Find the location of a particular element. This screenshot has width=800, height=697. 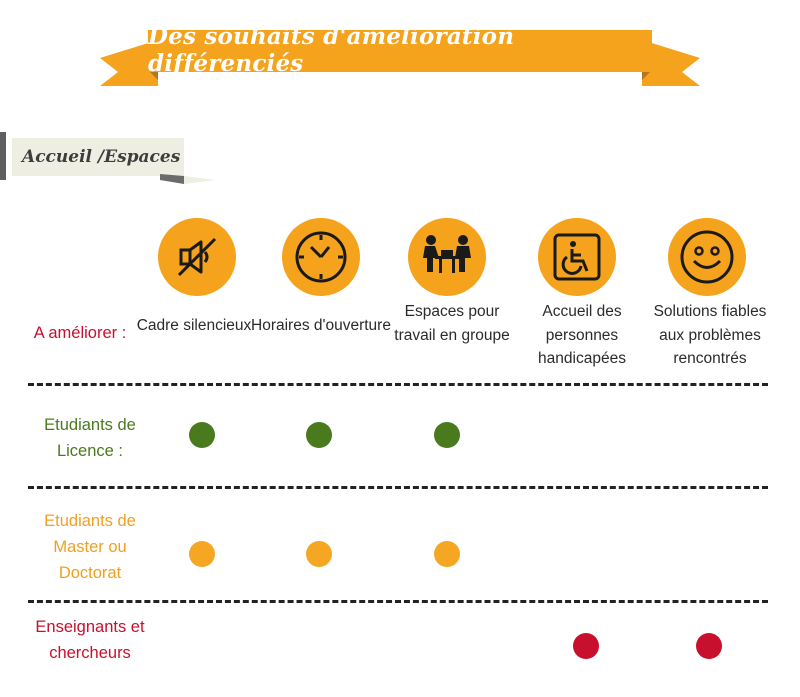

licence-mark-espaces is located at coordinates (447, 435).